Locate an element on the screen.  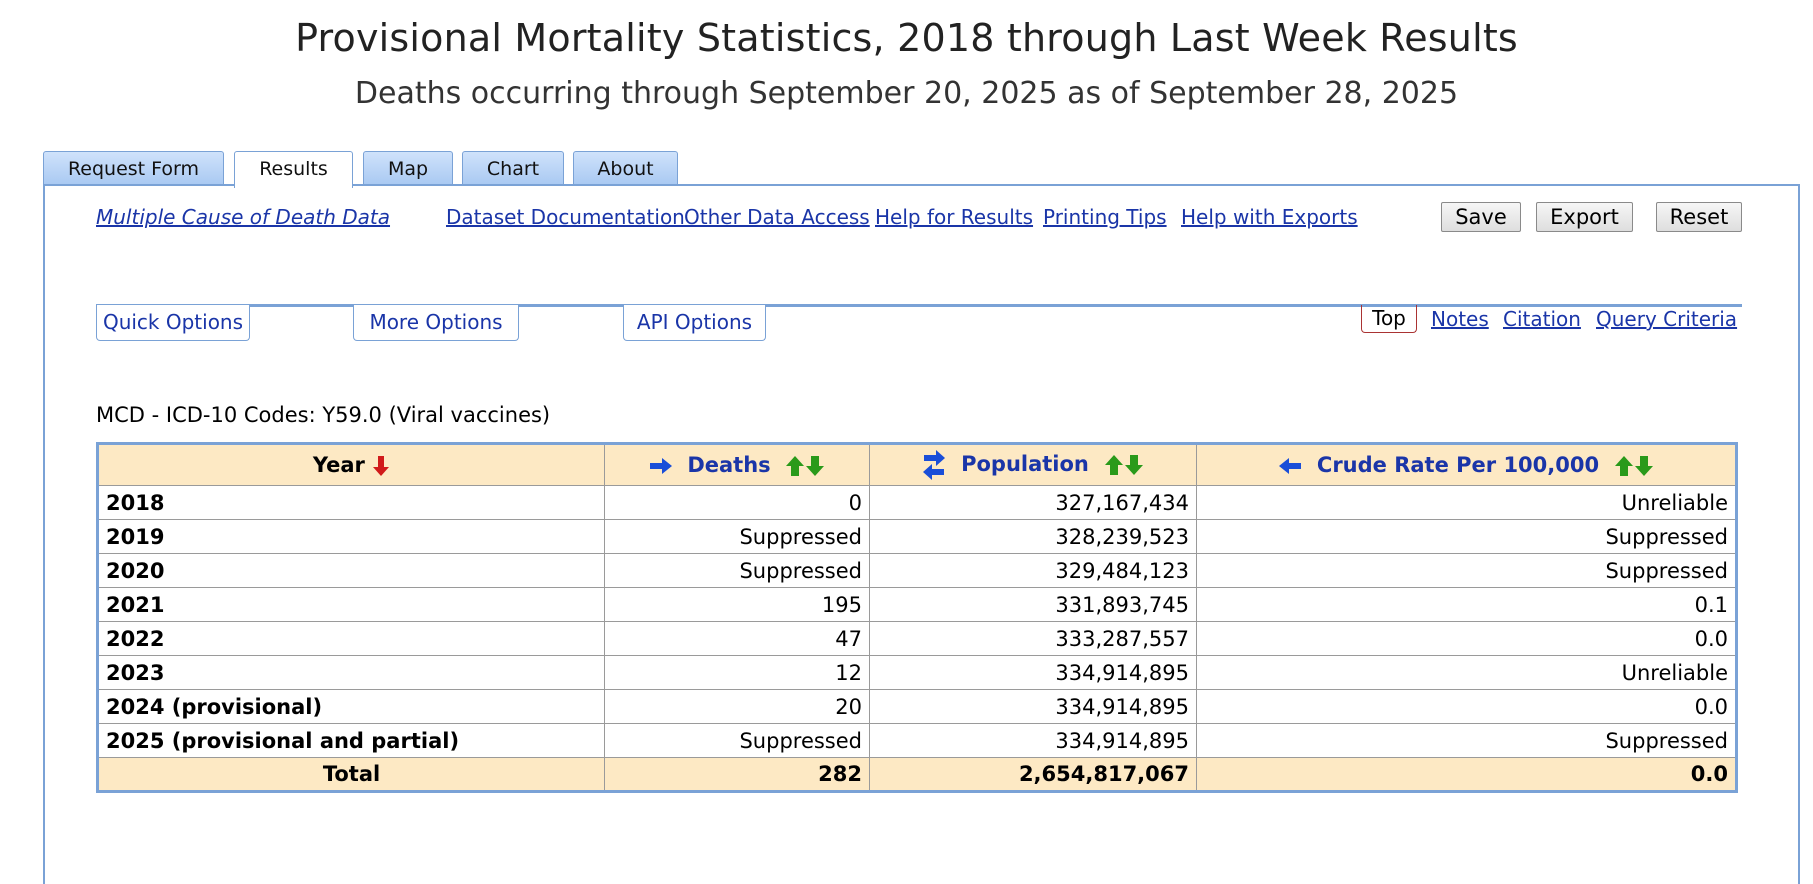
tab-request-form: Request Form is located at coordinates (133, 168).